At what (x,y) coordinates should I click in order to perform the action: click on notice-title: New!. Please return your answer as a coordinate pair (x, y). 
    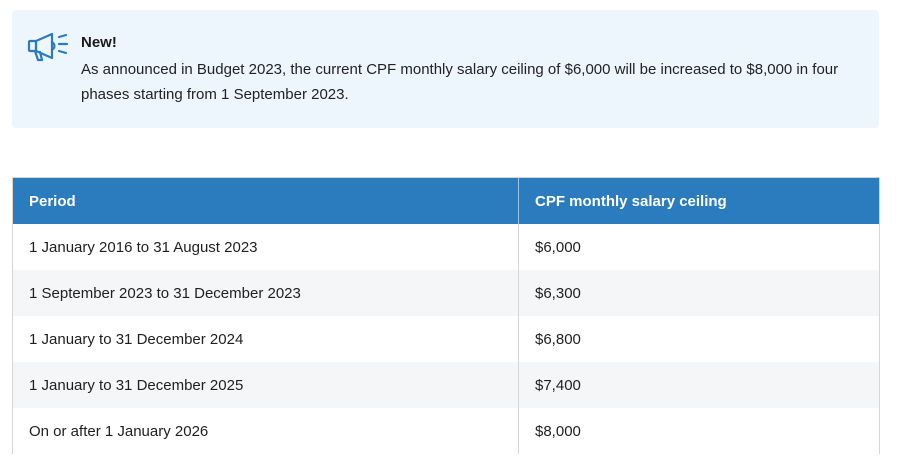
    Looking at the image, I should click on (99, 42).